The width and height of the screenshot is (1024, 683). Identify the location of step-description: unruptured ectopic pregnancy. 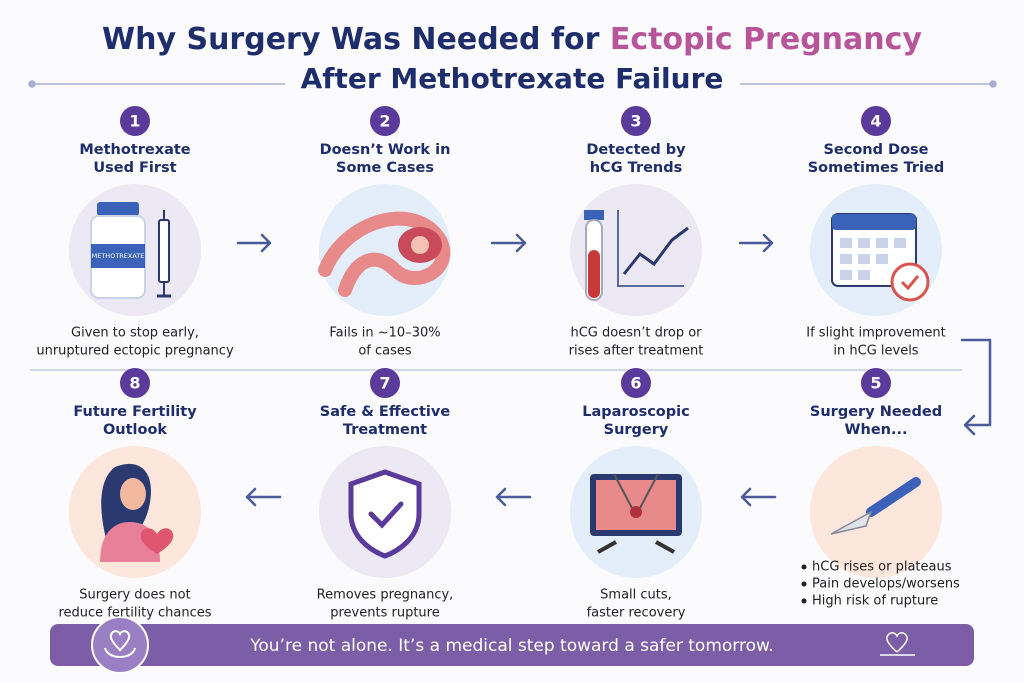
(135, 351).